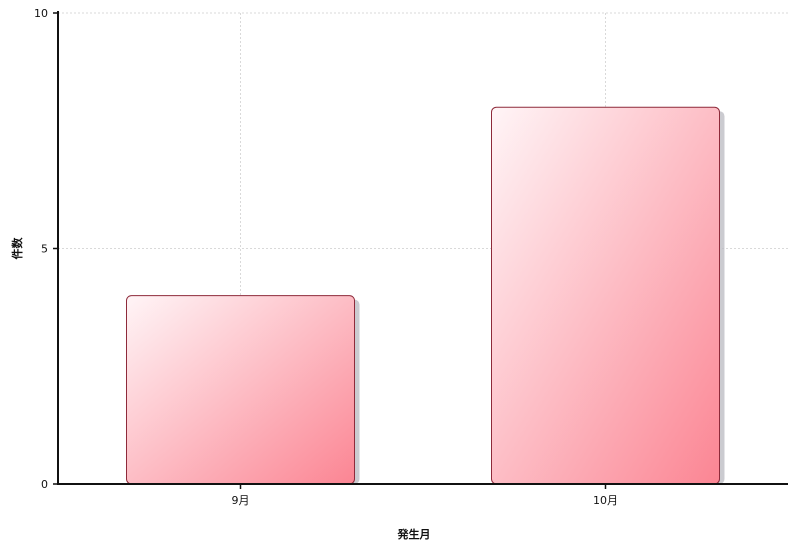 The height and width of the screenshot is (548, 792). I want to click on y-tick-label: 0, so click(44, 484).